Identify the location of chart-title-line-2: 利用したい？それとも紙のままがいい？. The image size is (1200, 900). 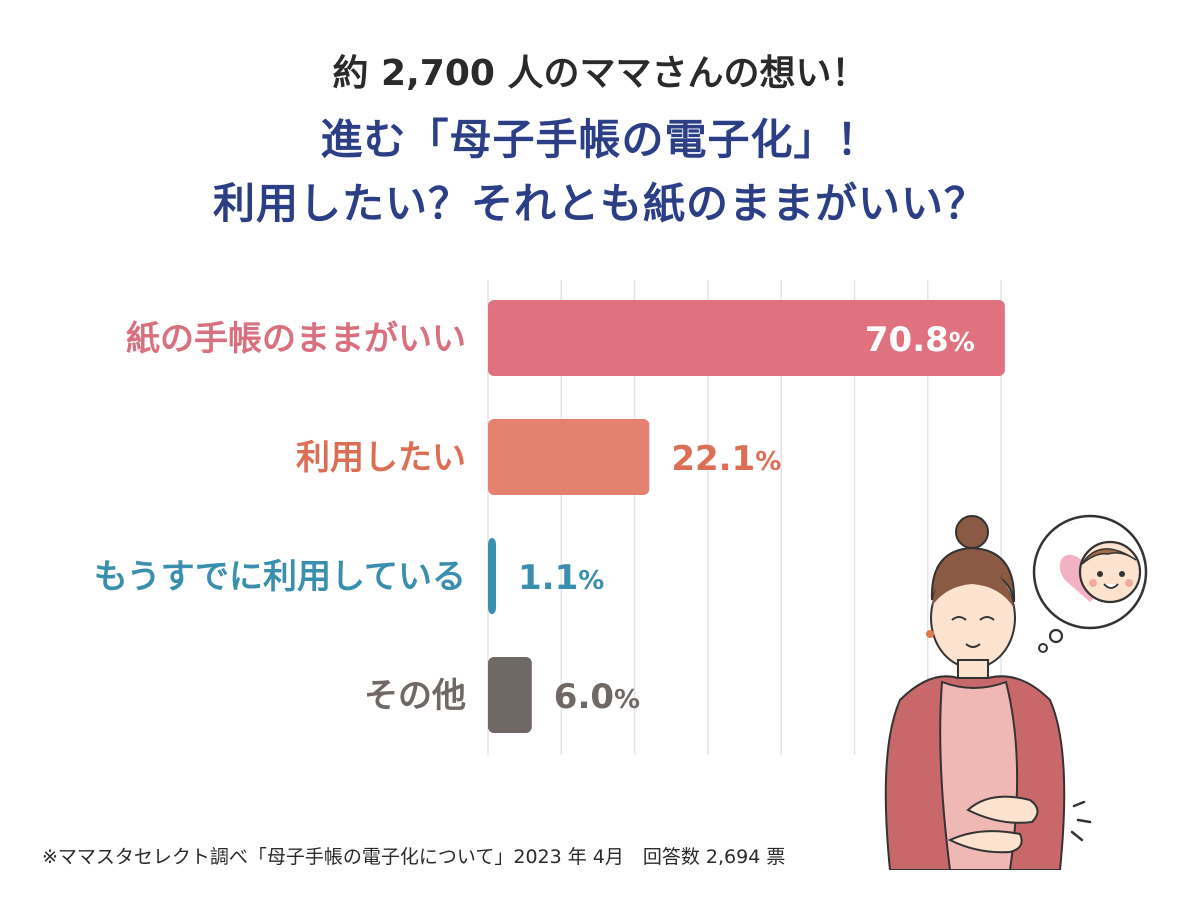
(599, 203).